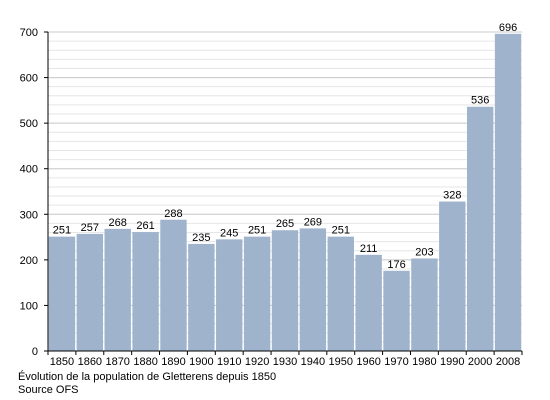 This screenshot has height=400, width=550. Describe the element at coordinates (369, 249) in the screenshot. I see `bar-value-label: 211` at that location.